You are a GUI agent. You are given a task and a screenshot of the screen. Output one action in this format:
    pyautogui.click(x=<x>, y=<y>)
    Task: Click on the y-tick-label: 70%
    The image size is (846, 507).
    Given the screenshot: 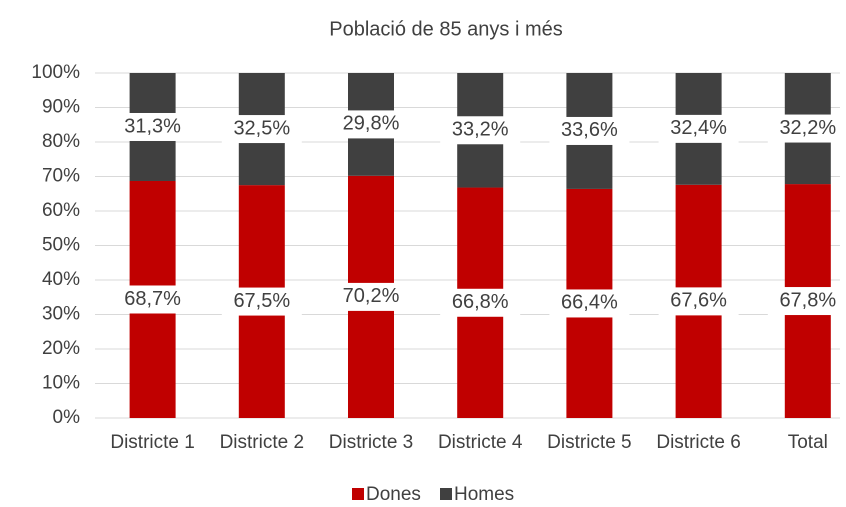 What is the action you would take?
    pyautogui.click(x=61, y=176)
    